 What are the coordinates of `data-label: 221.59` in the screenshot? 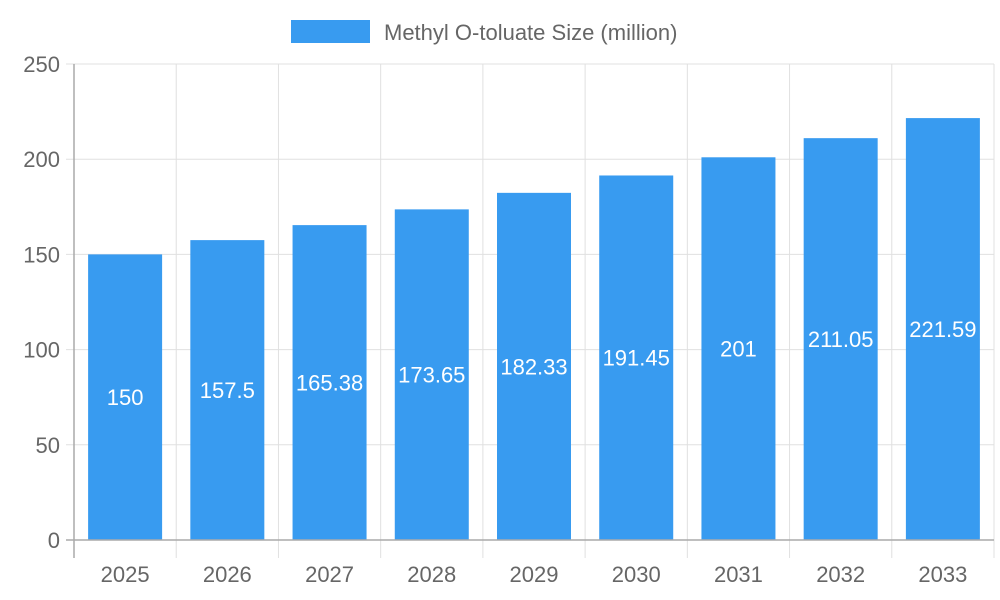 It's located at (942, 329).